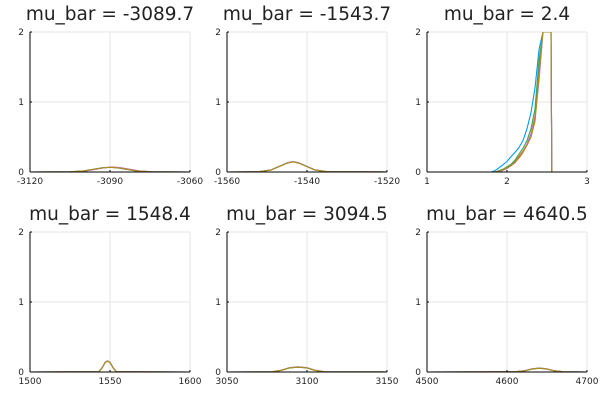 The width and height of the screenshot is (600, 400). I want to click on panel-title: mu_bar = 2.4, so click(507, 14).